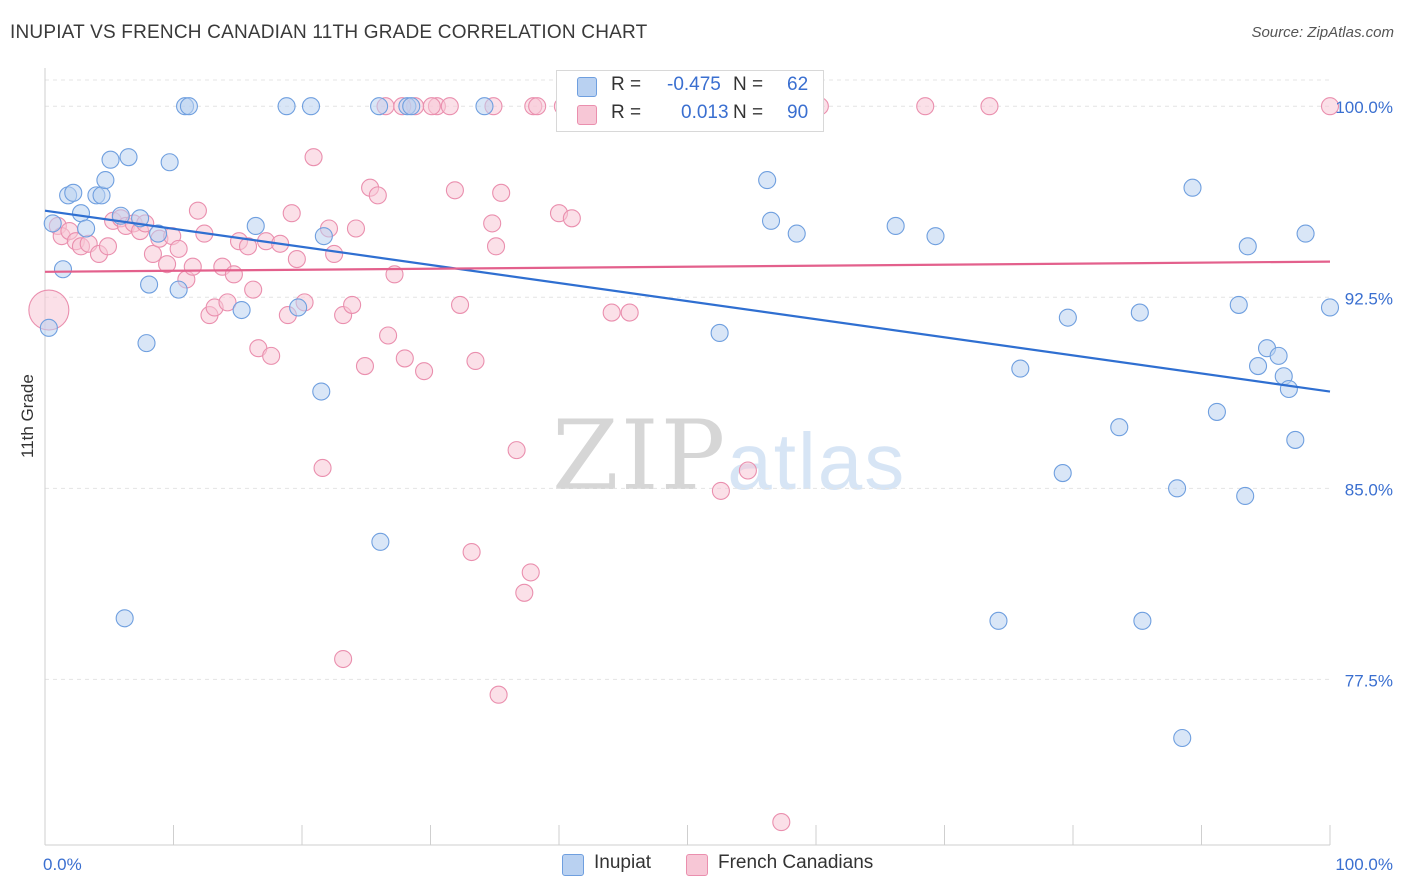 This screenshot has width=1406, height=892. What do you see at coordinates (1322, 32) in the screenshot?
I see `chart-source: Source: ZipAtlas.com` at bounding box center [1322, 32].